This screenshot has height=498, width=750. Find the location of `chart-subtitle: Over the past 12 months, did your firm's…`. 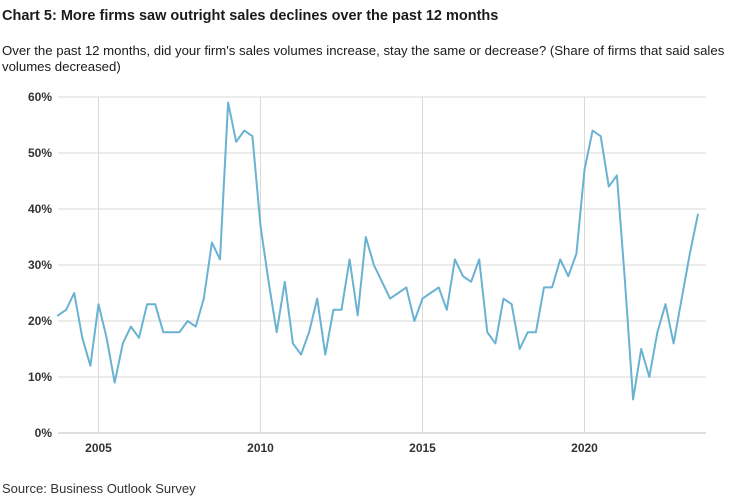

chart-subtitle: Over the past 12 months, did your firm's… is located at coordinates (363, 58).